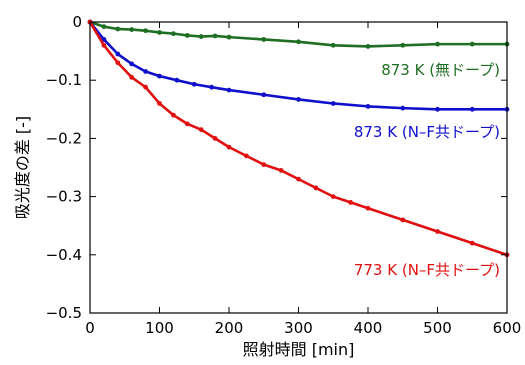 This screenshot has width=525, height=365. What do you see at coordinates (507, 328) in the screenshot?
I see `x-tick-label: 600` at bounding box center [507, 328].